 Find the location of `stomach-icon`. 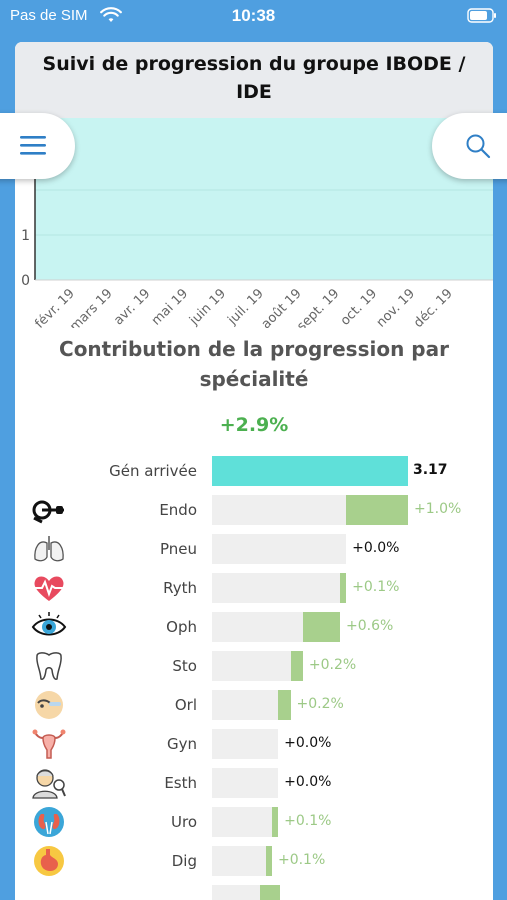

stomach-icon is located at coordinates (49, 861).